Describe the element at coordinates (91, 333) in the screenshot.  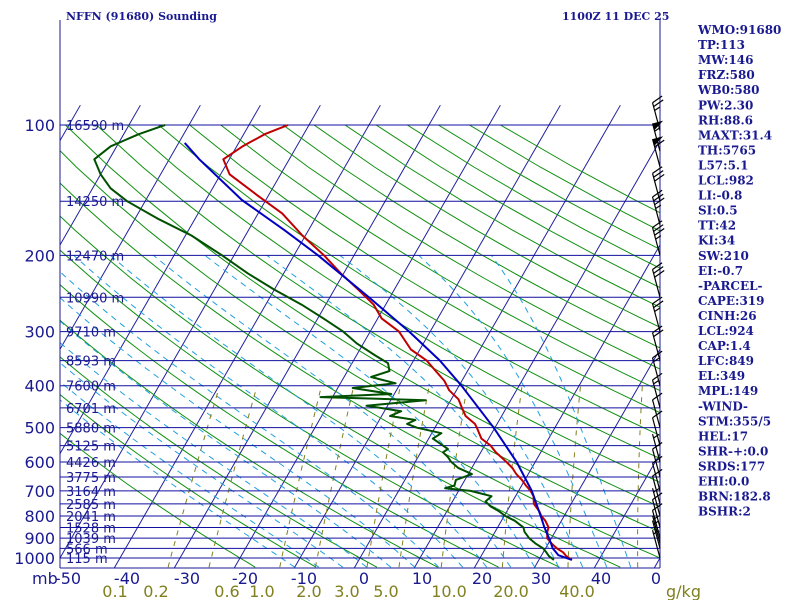
I see `height-label: 9710 m` at that location.